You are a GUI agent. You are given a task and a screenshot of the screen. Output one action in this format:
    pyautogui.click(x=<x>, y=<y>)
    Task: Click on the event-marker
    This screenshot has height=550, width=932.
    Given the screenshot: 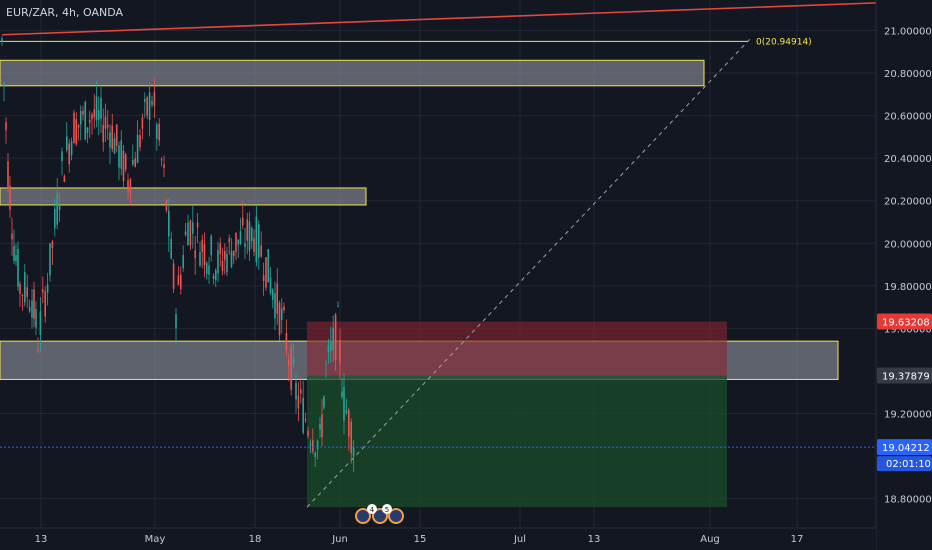 What is the action you would take?
    pyautogui.click(x=396, y=516)
    